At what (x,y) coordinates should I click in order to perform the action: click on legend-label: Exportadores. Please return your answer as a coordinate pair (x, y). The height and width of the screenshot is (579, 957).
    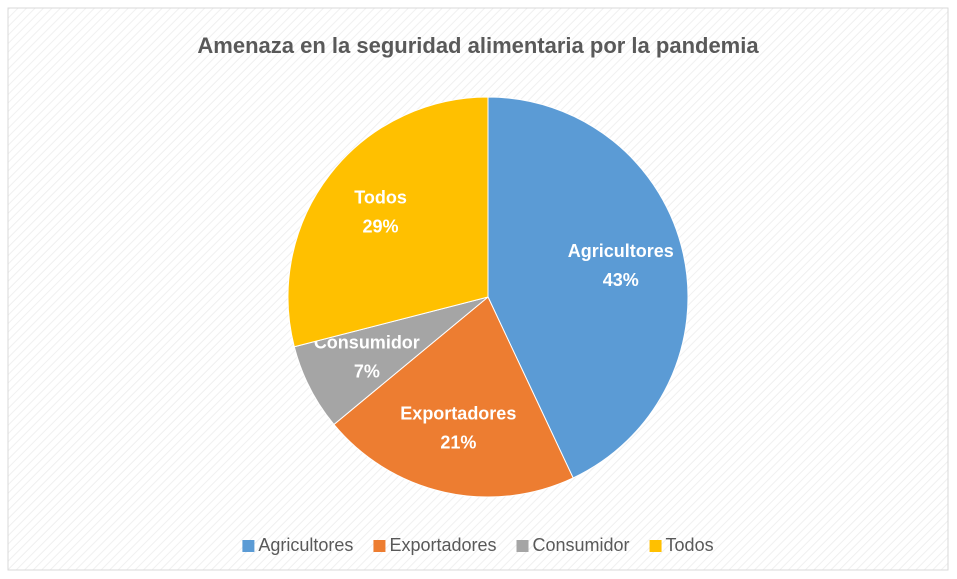
    Looking at the image, I should click on (442, 545).